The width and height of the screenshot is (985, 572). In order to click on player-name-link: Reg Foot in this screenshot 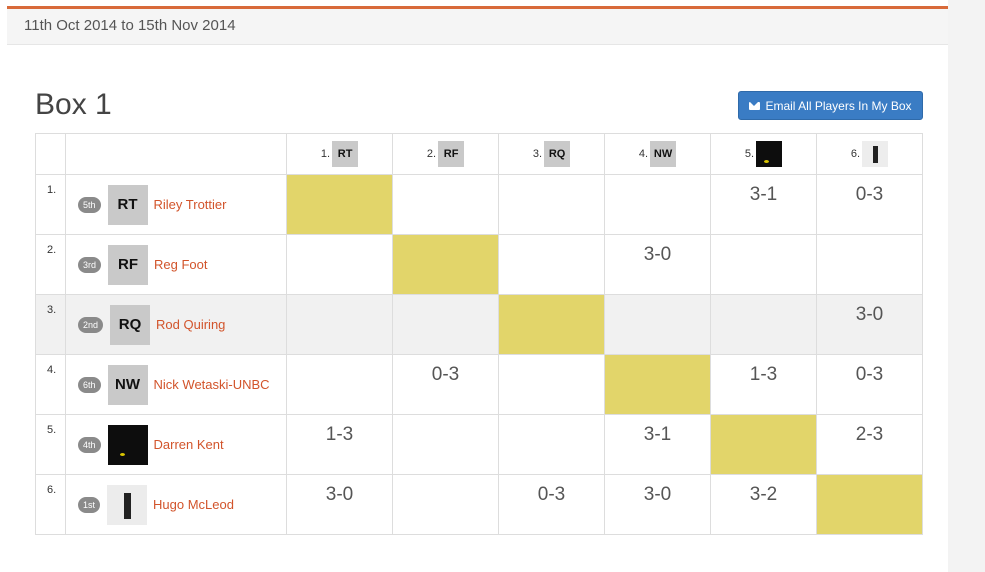, I will do `click(181, 264)`.